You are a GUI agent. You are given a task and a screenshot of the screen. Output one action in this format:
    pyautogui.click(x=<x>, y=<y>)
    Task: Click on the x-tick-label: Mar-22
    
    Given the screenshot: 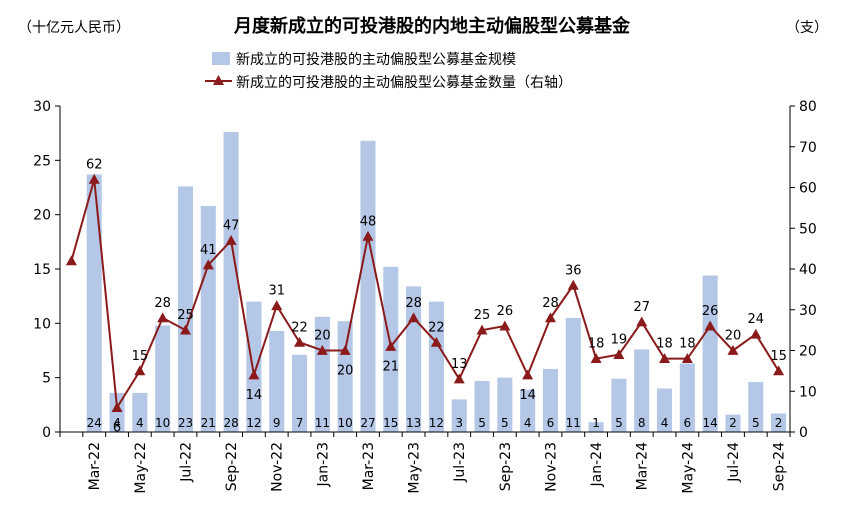 What is the action you would take?
    pyautogui.click(x=95, y=466)
    